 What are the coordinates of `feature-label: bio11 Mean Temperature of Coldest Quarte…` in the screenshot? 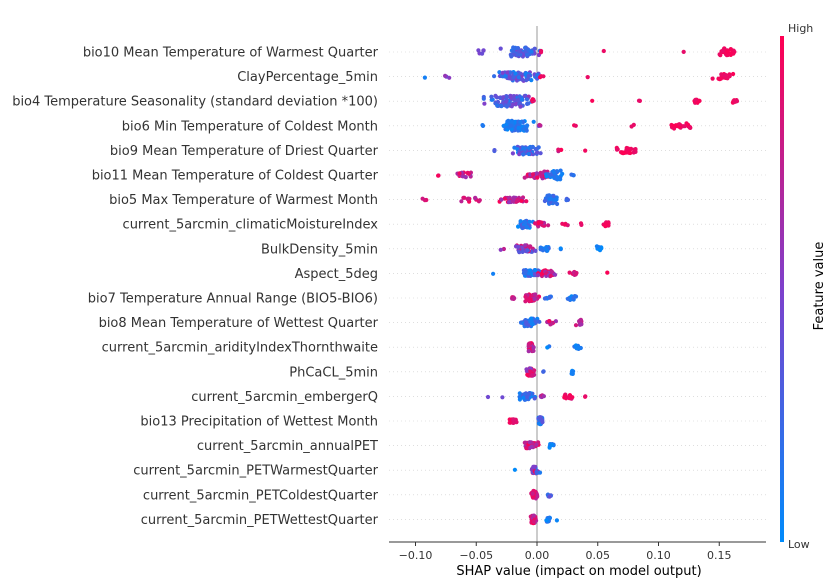 It's located at (235, 176).